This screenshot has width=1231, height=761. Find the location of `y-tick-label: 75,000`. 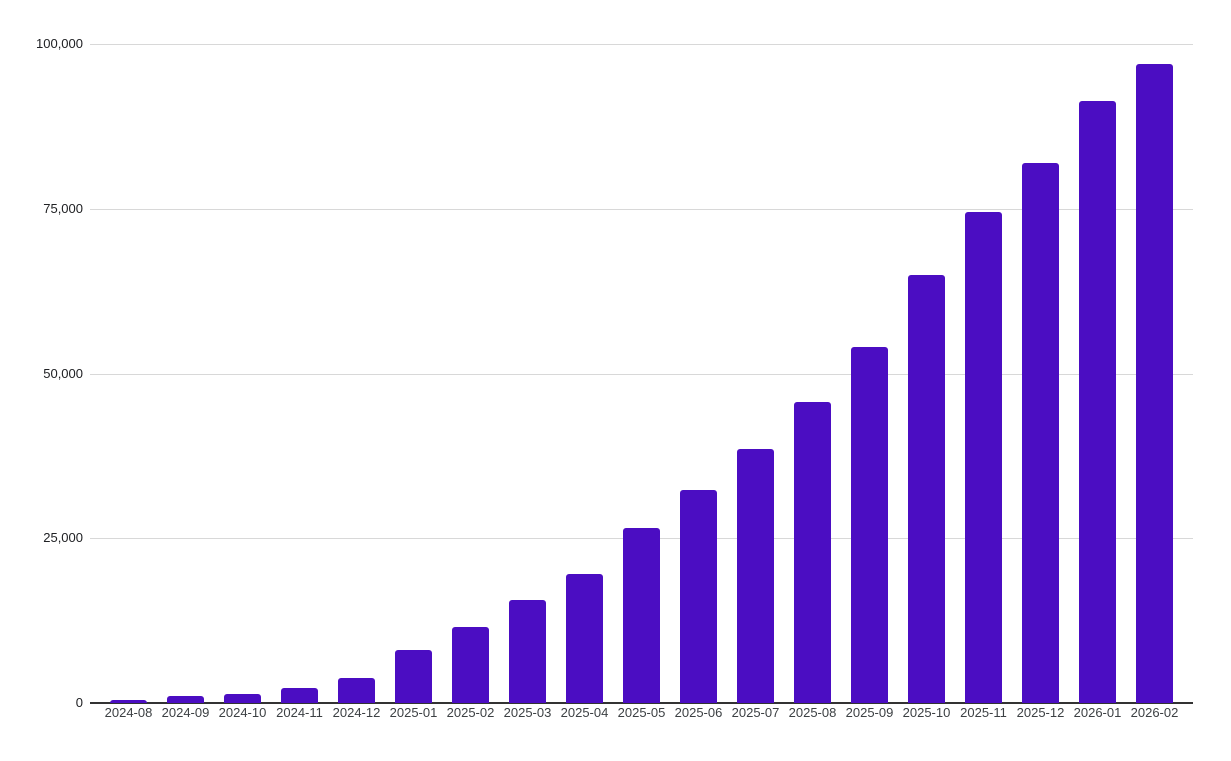

y-tick-label: 75,000 is located at coordinates (63, 208).